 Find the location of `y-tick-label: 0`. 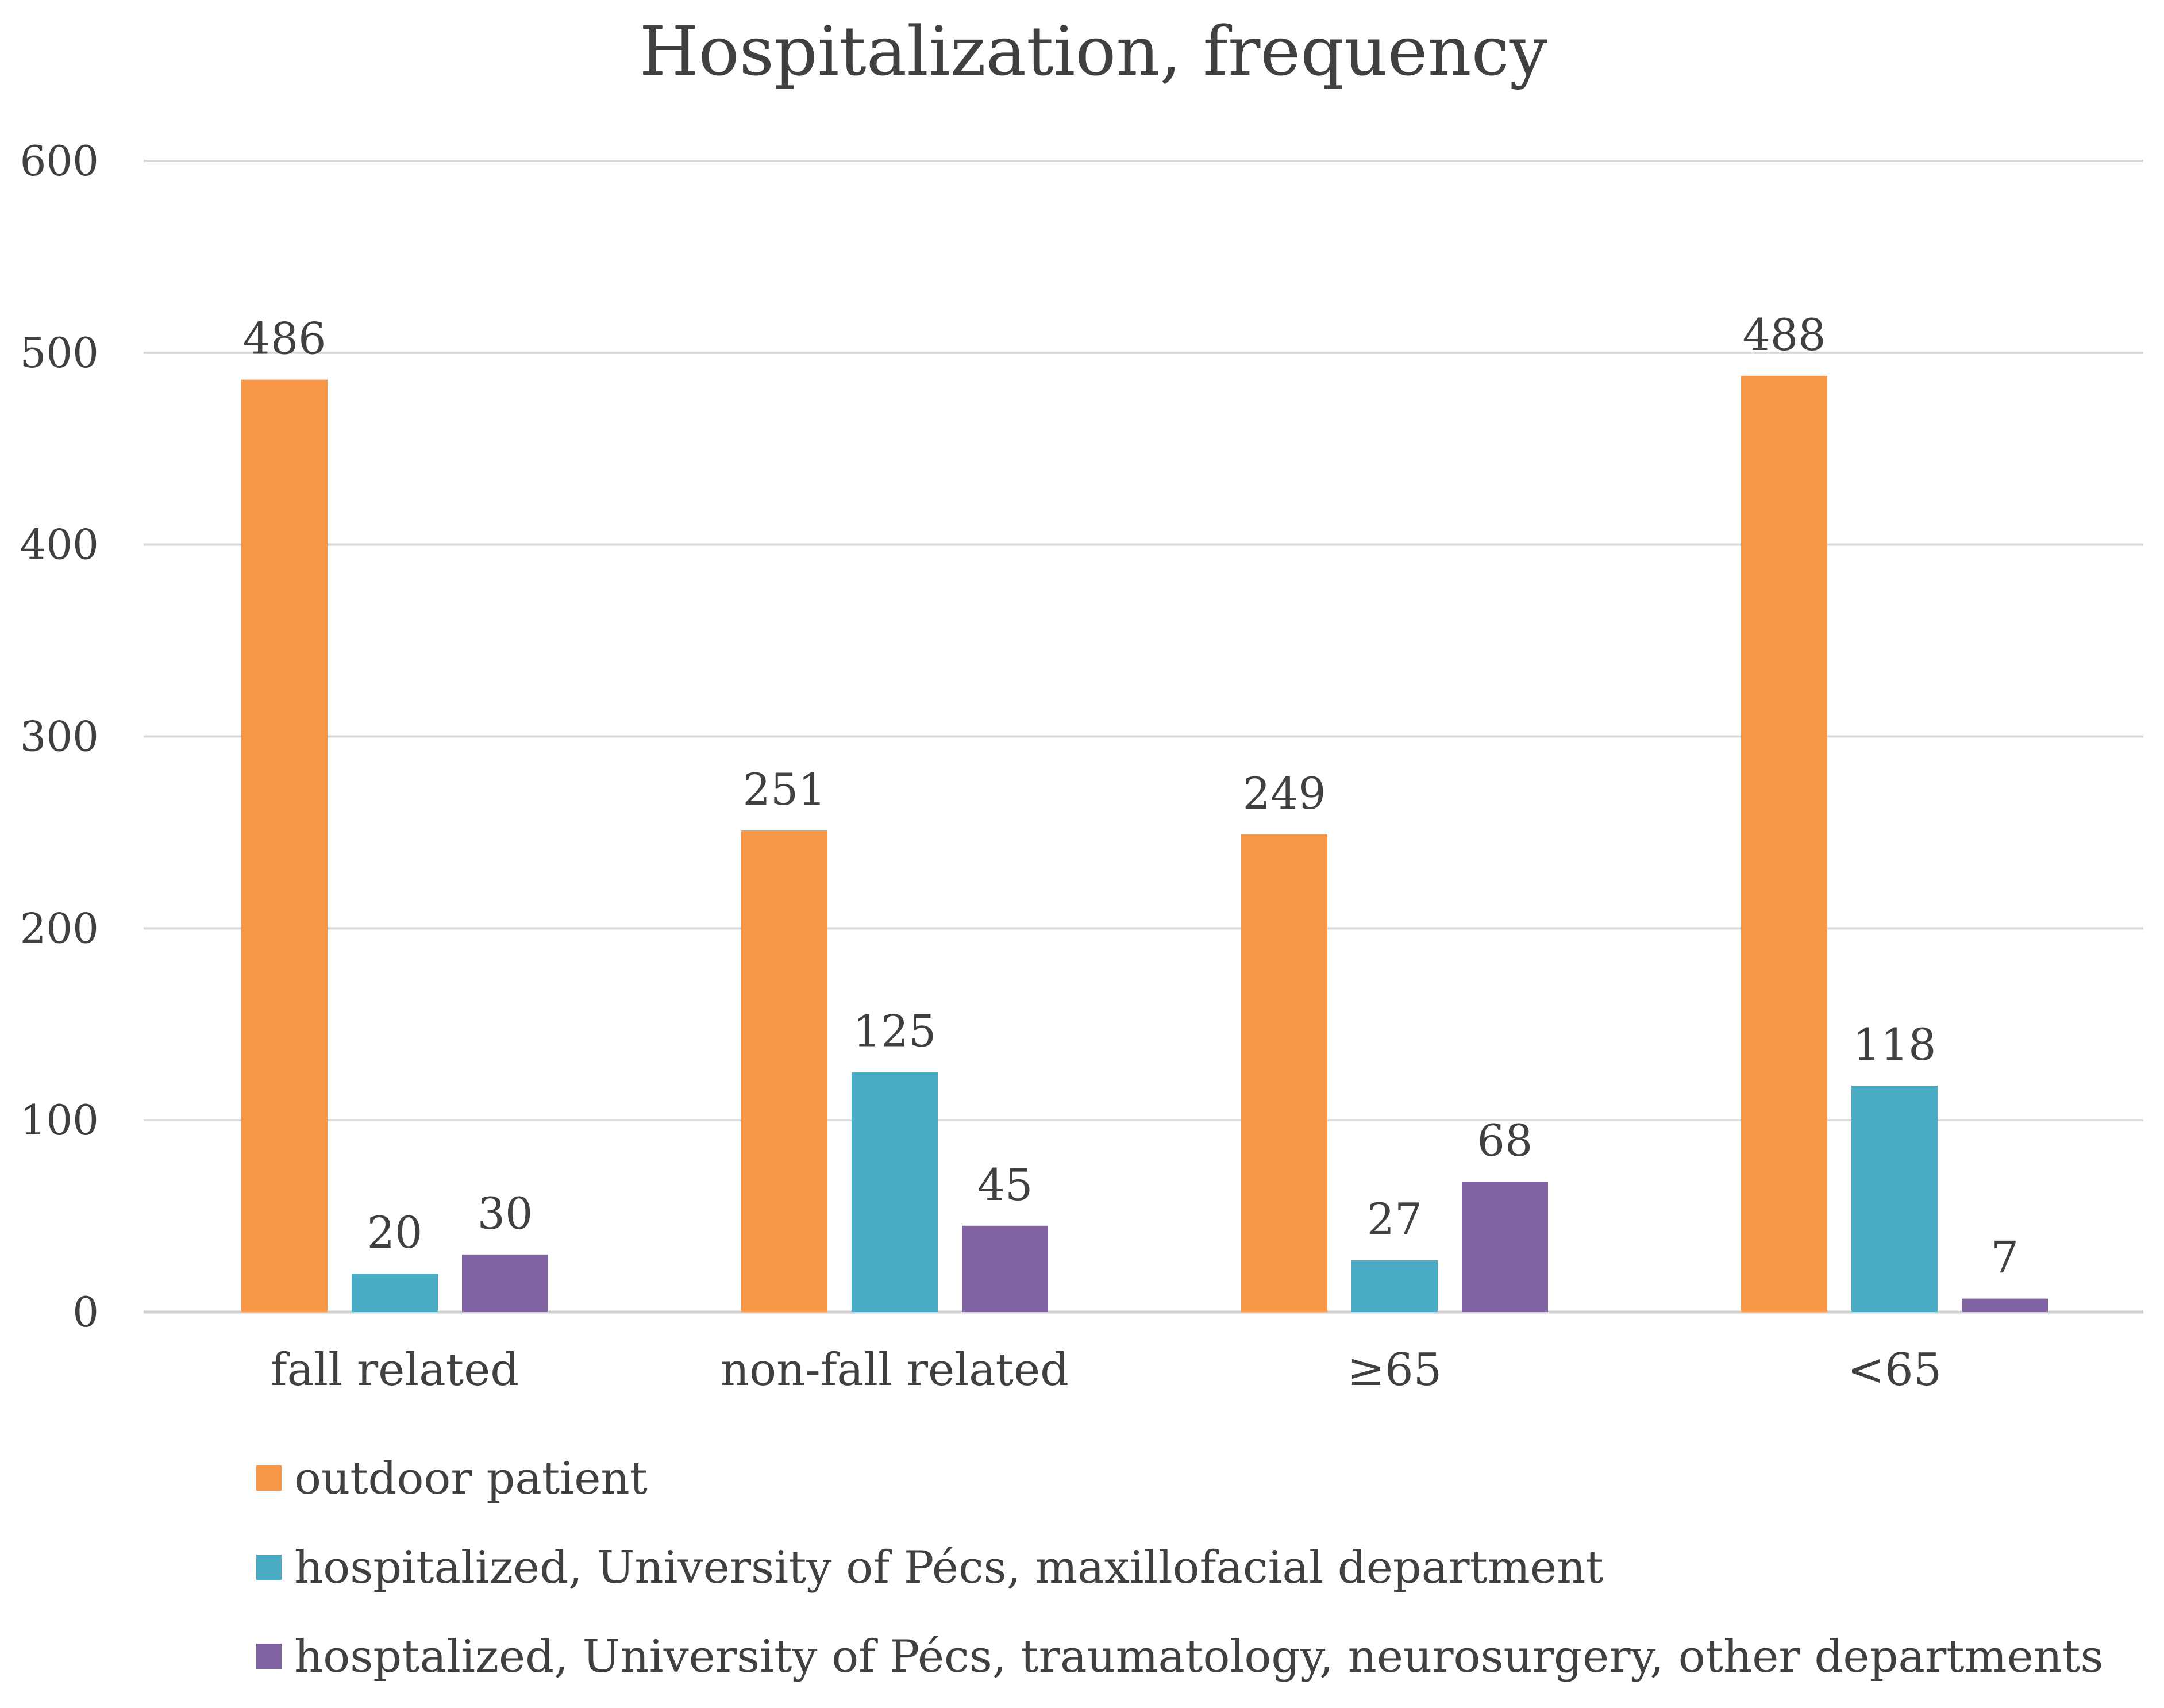

y-tick-label: 0 is located at coordinates (85, 1312).